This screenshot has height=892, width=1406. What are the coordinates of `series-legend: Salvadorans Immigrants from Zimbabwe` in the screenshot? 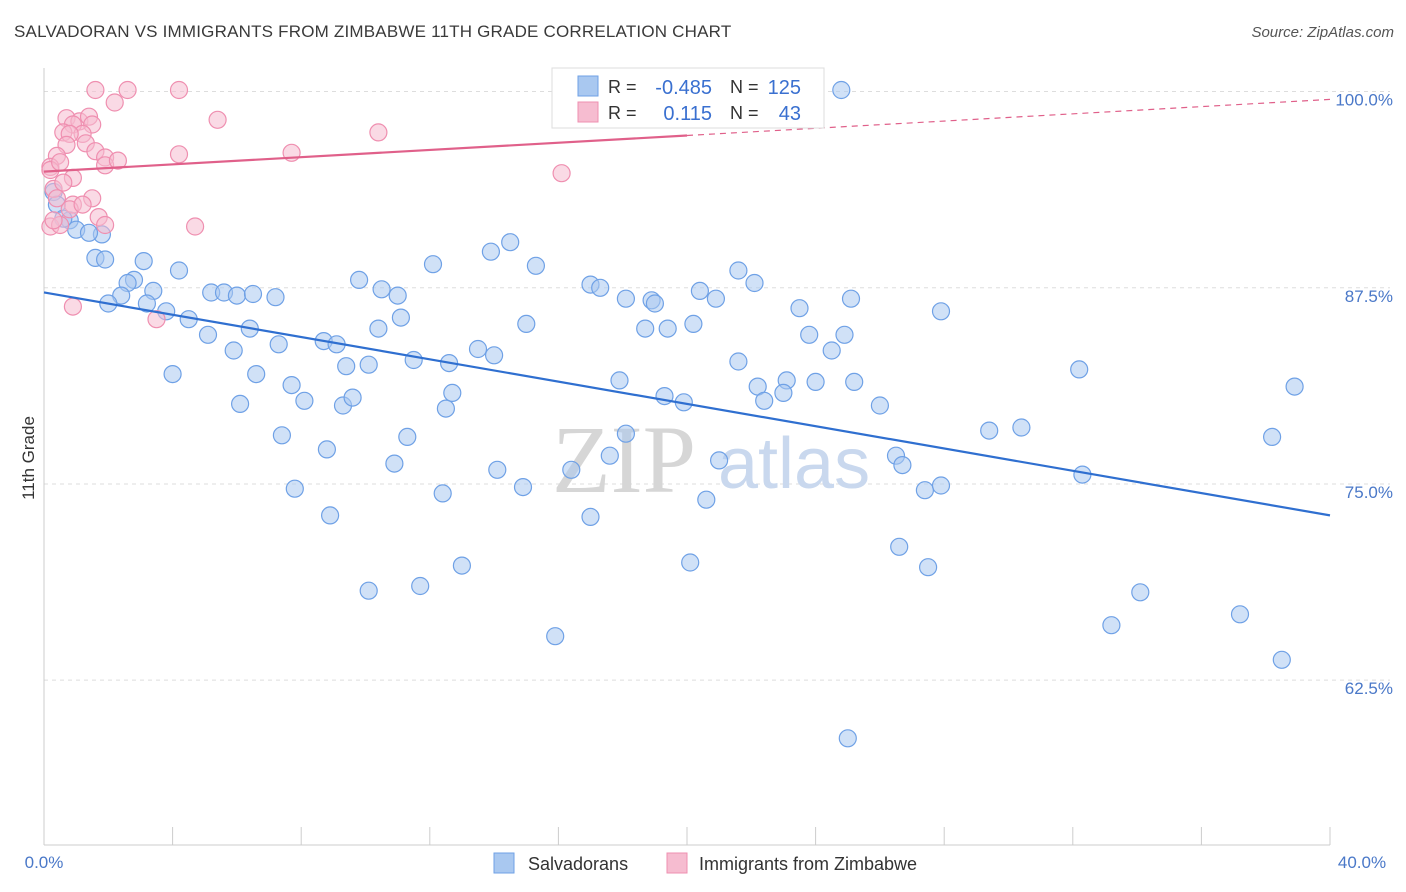 It's located at (705, 863).